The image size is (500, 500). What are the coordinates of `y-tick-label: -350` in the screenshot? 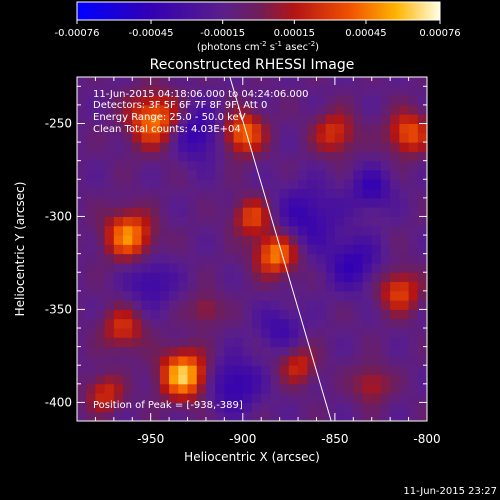 It's located at (58, 309).